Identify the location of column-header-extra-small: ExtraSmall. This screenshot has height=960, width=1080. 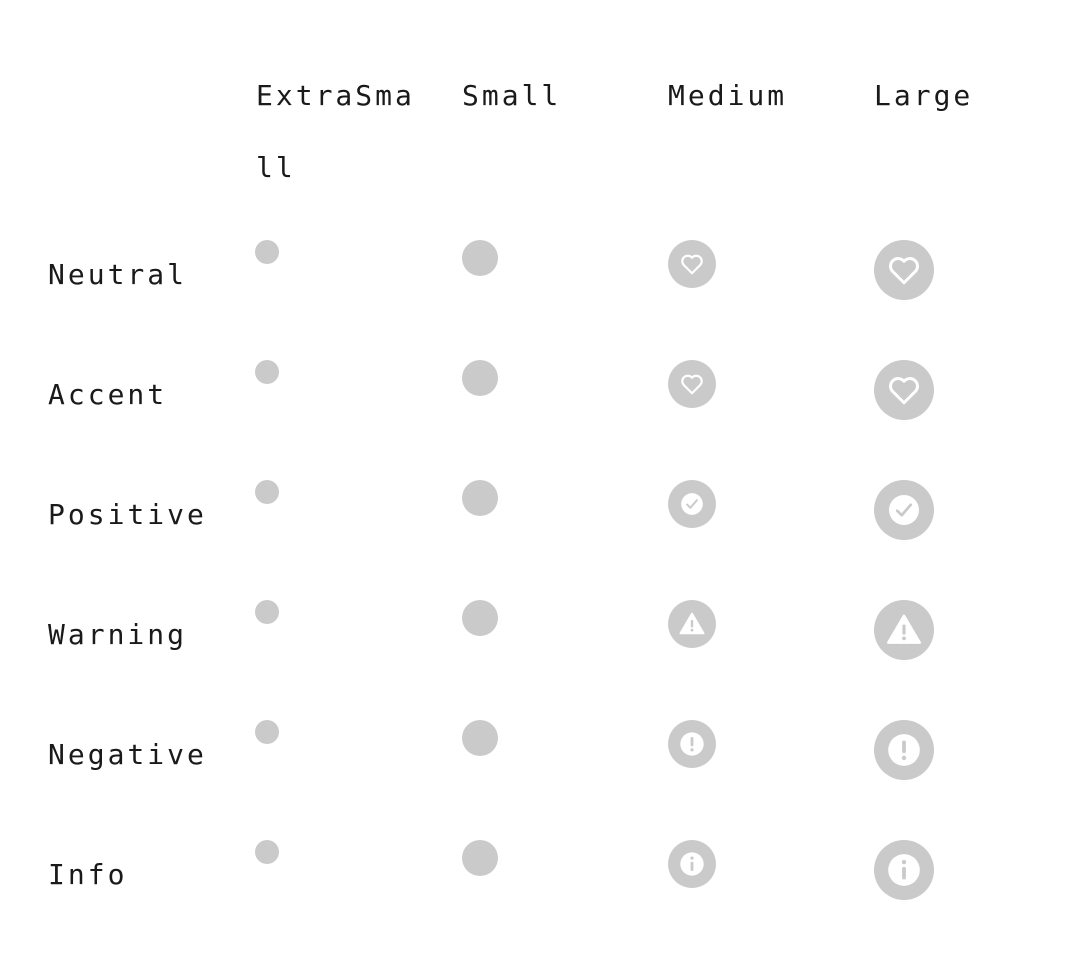
(335, 131).